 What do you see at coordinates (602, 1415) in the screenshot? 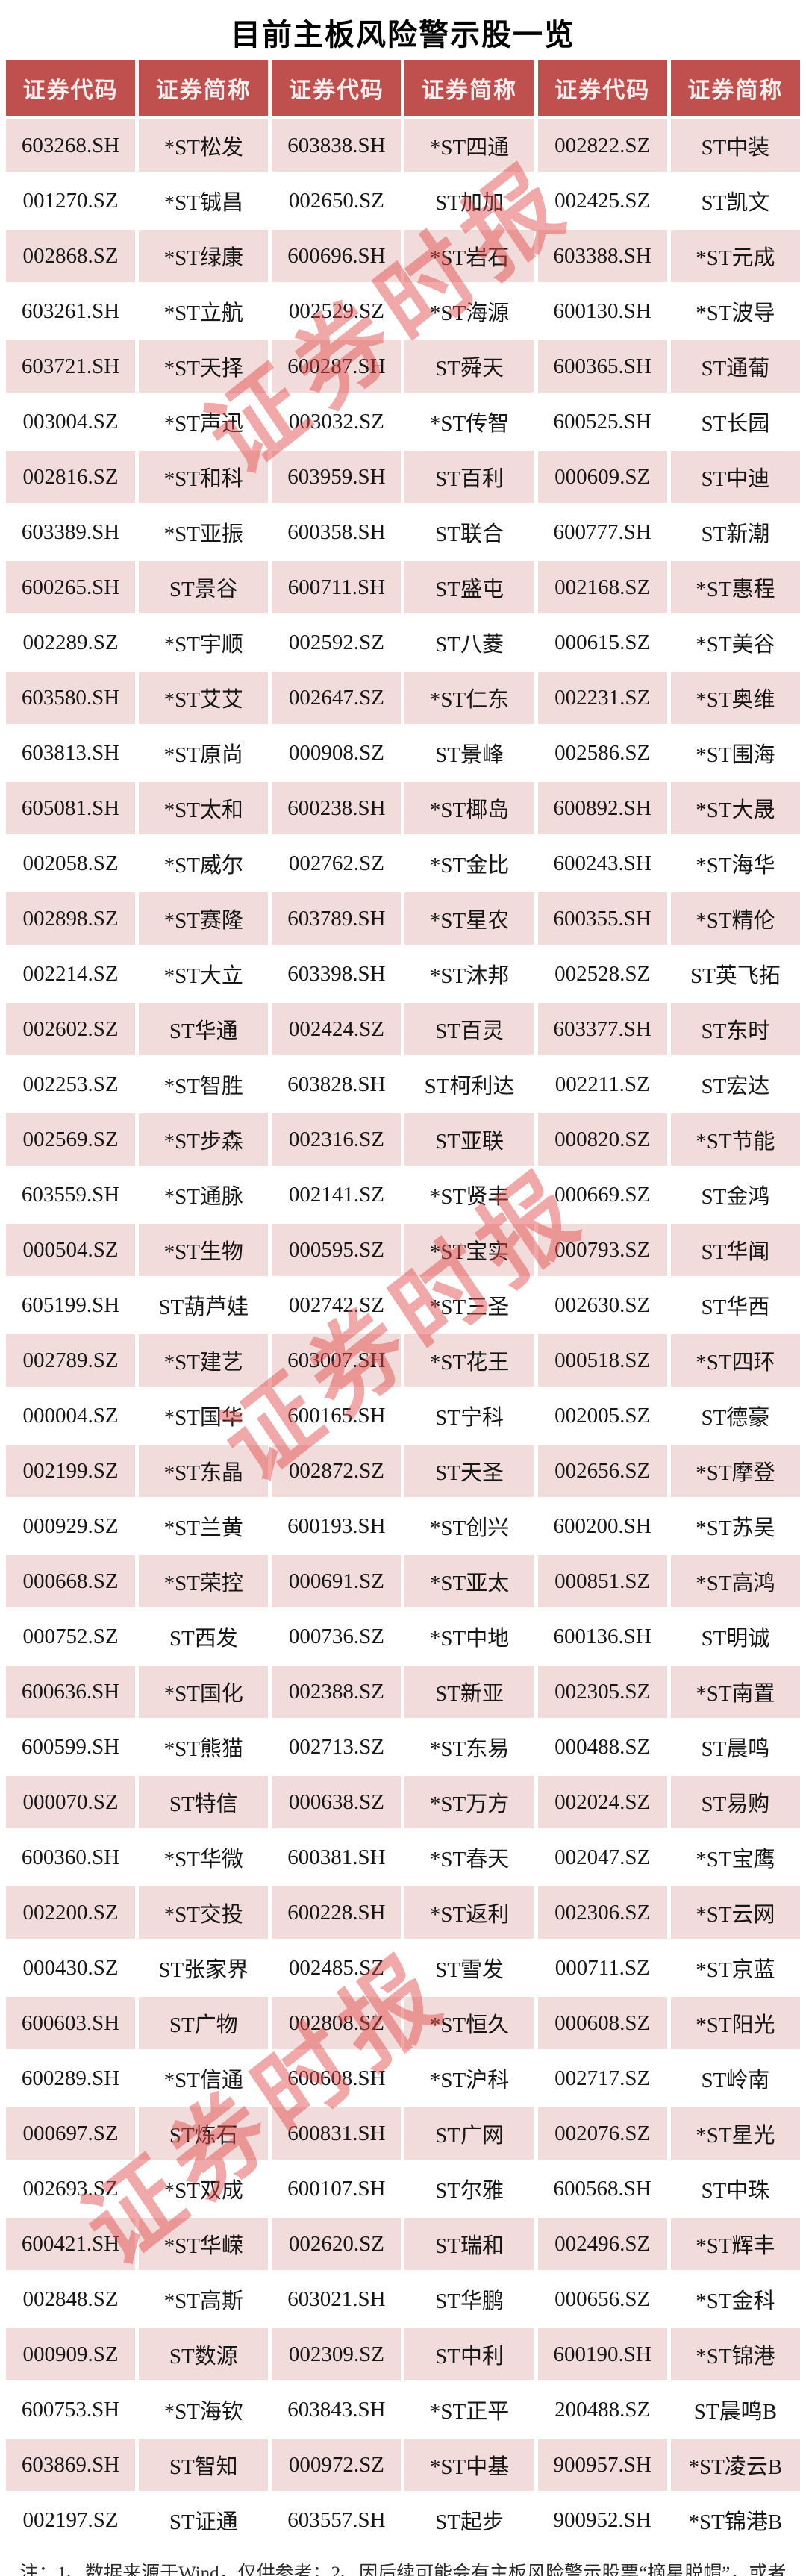
I see `stock-code-cell: 002005.SZ` at bounding box center [602, 1415].